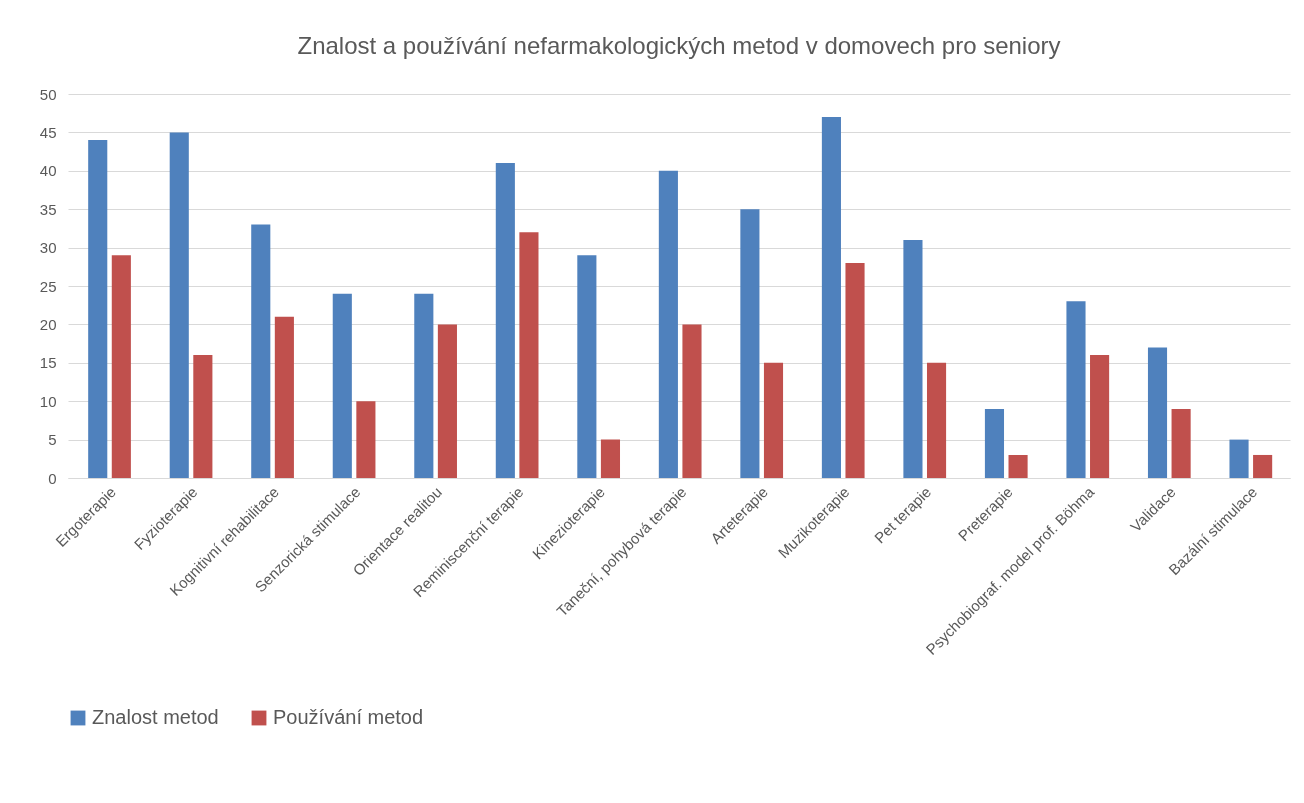  Describe the element at coordinates (48, 248) in the screenshot. I see `y-tick-label: 30` at that location.